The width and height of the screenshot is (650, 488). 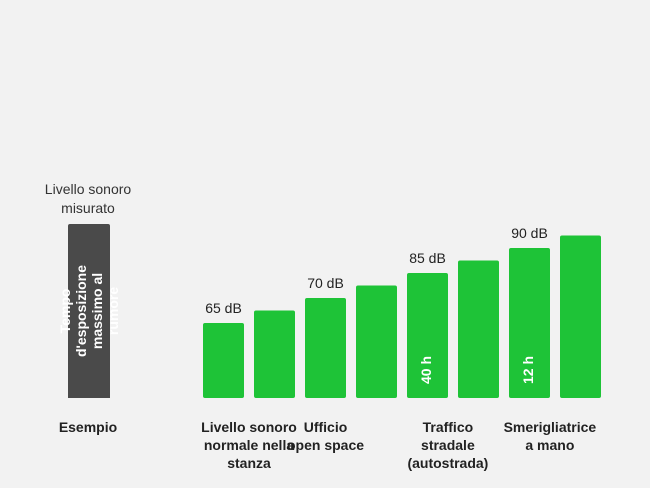 What do you see at coordinates (223, 308) in the screenshot?
I see `bar-value-label-0: 65 dB` at bounding box center [223, 308].